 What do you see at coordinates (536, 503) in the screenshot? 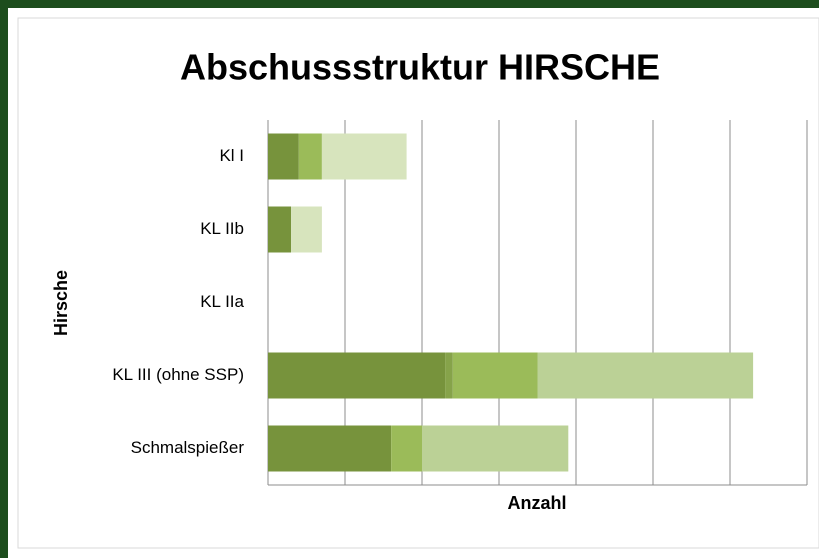
I see `x-axis-label: Anzahl` at bounding box center [536, 503].